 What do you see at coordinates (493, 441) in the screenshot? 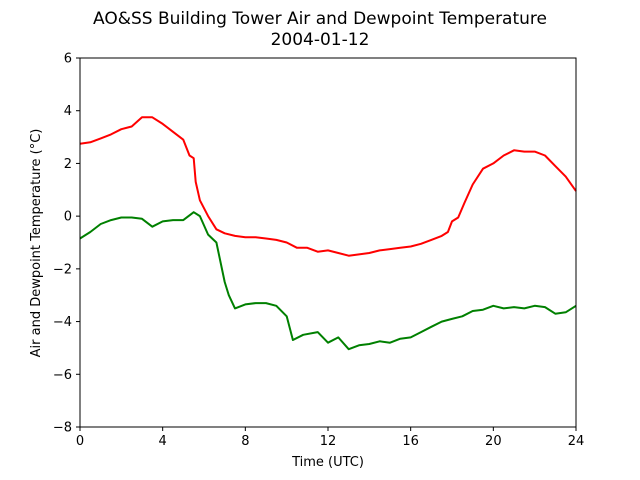
I see `x-tick-label: 20` at bounding box center [493, 441].